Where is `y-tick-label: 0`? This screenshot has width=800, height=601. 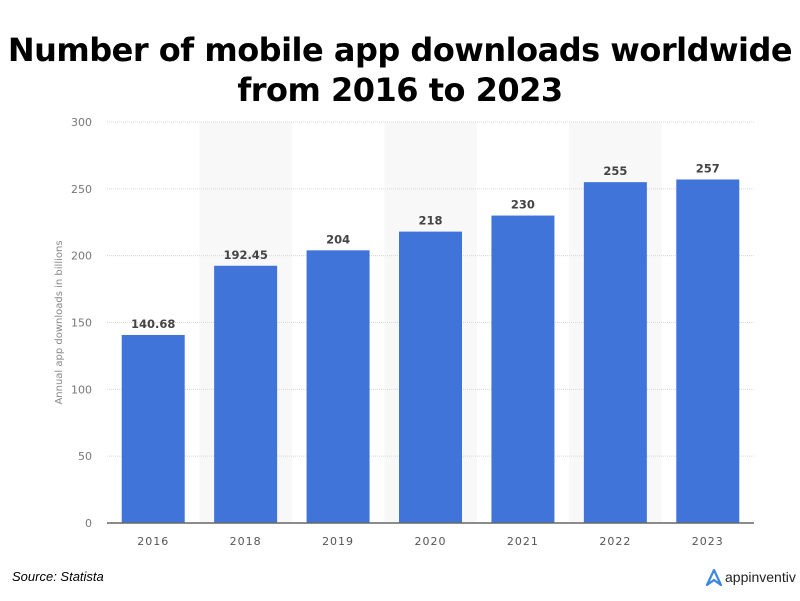
y-tick-label: 0 is located at coordinates (88, 523).